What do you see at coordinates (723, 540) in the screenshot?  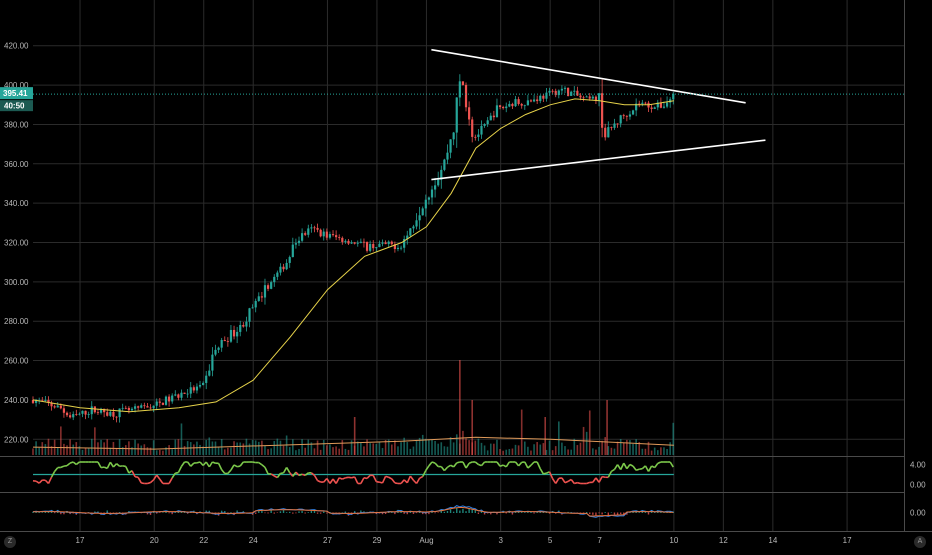 I see `x-tick-label: 12` at bounding box center [723, 540].